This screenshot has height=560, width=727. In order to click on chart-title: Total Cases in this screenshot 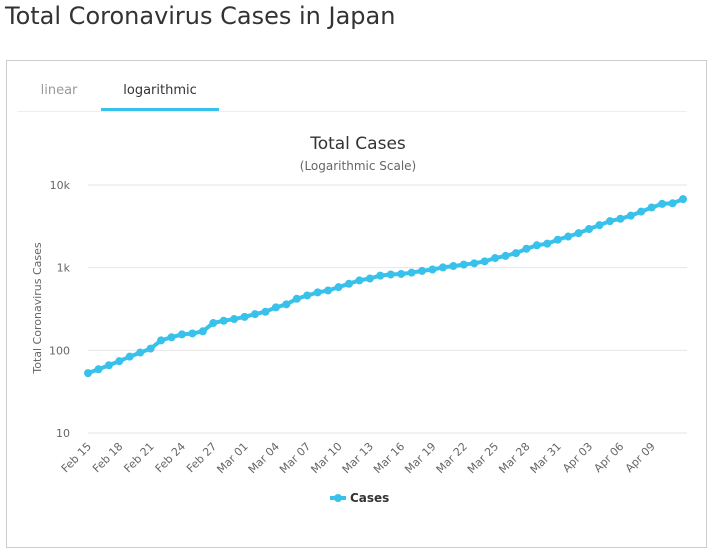, I will do `click(357, 144)`.